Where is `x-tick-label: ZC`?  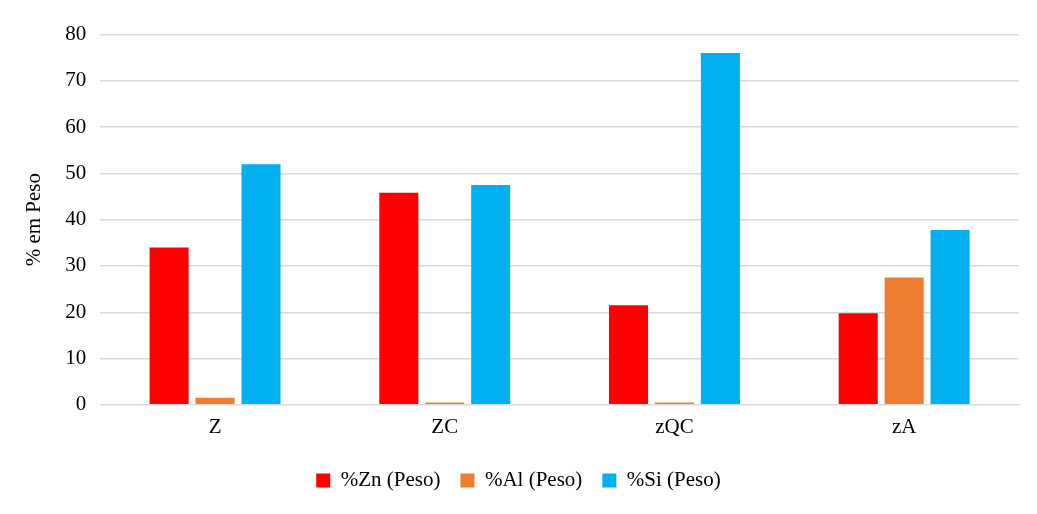
x-tick-label: ZC is located at coordinates (445, 425).